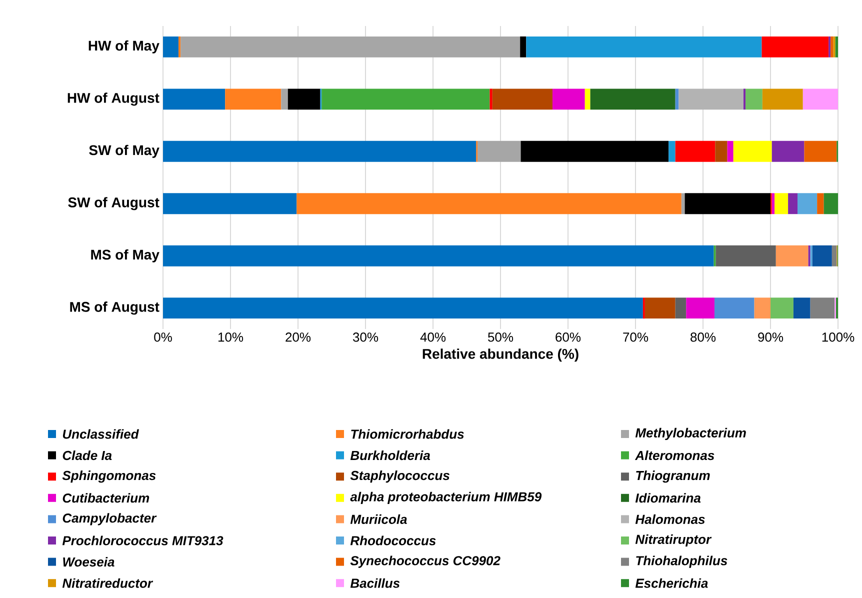 This screenshot has width=862, height=598. What do you see at coordinates (635, 337) in the screenshot?
I see `x-tick-label: 70%` at bounding box center [635, 337].